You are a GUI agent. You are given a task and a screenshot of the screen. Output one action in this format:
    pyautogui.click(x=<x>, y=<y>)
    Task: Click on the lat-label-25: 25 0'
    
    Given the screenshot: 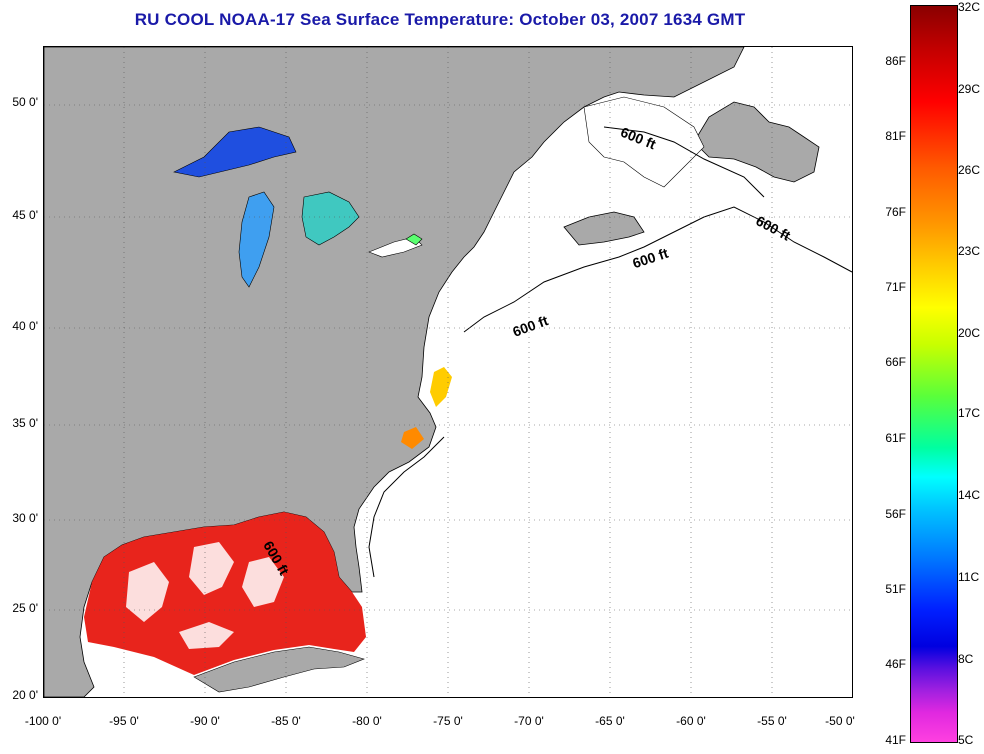 What is the action you would take?
    pyautogui.click(x=25, y=608)
    